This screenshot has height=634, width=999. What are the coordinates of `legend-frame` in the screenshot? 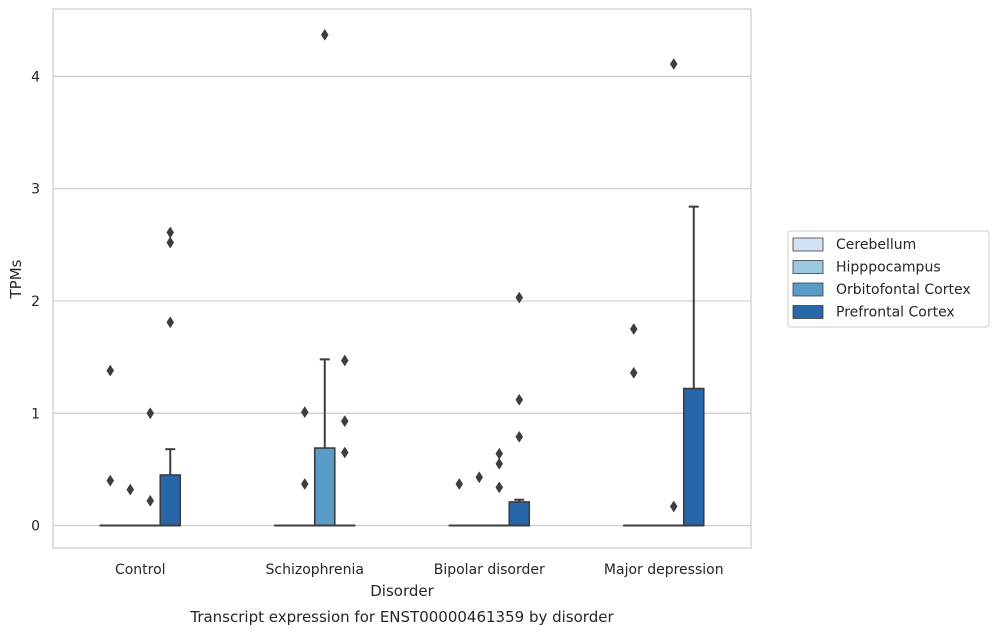 It's located at (888, 279).